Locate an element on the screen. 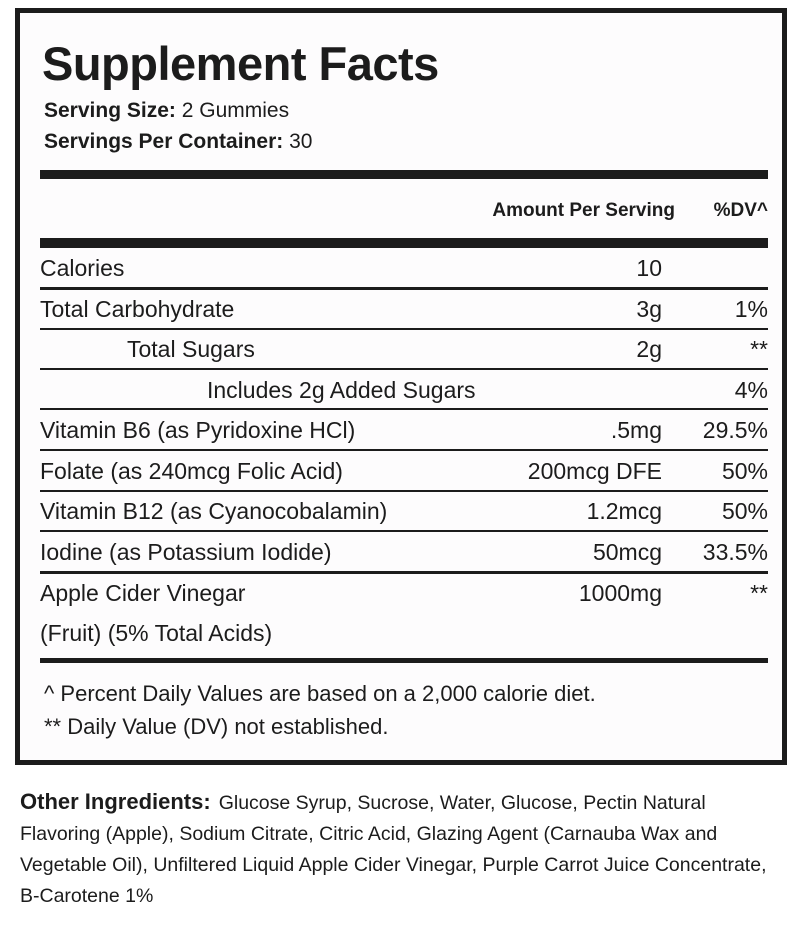  other-ingredients-label: Other Ingredients: is located at coordinates (115, 801).